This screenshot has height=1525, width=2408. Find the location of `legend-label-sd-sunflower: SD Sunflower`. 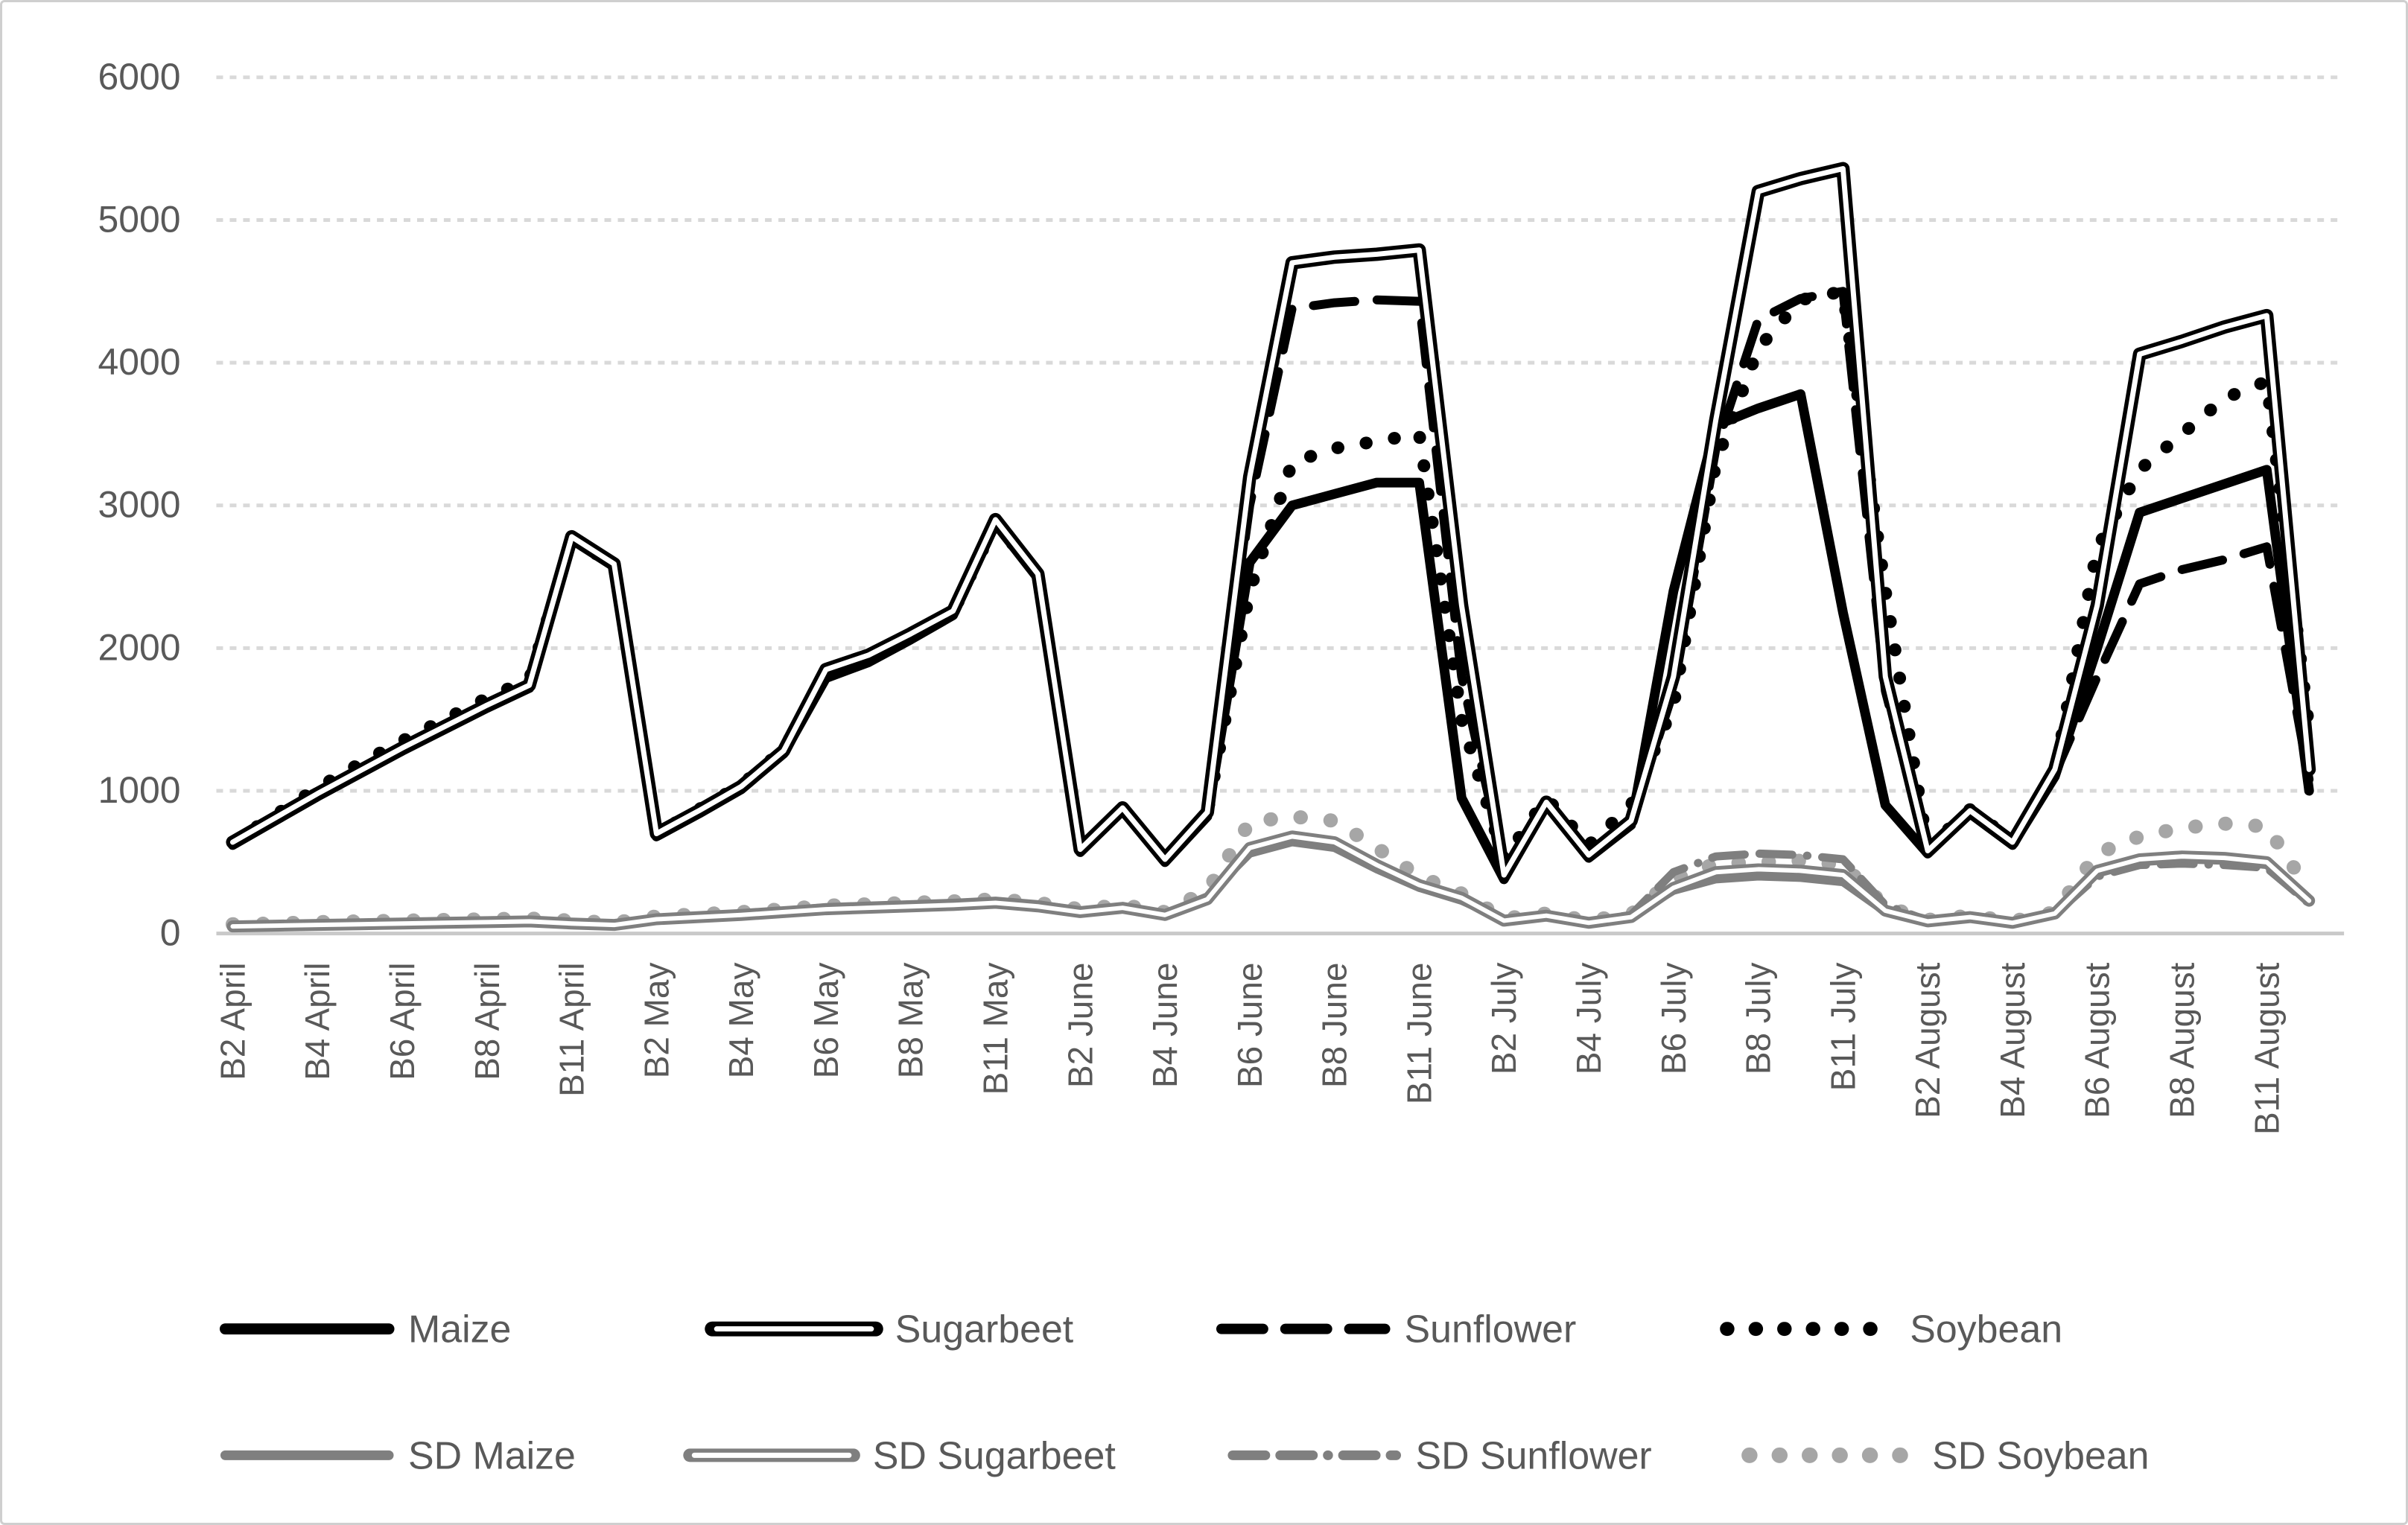

legend-label-sd-sunflower: SD Sunflower is located at coordinates (1533, 1455).